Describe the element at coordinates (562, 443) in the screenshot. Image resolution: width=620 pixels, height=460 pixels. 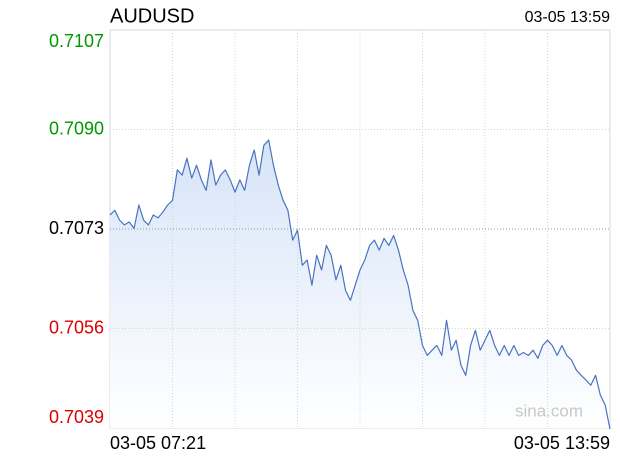
I see `x-tick-label: 03-05 13:59` at that location.